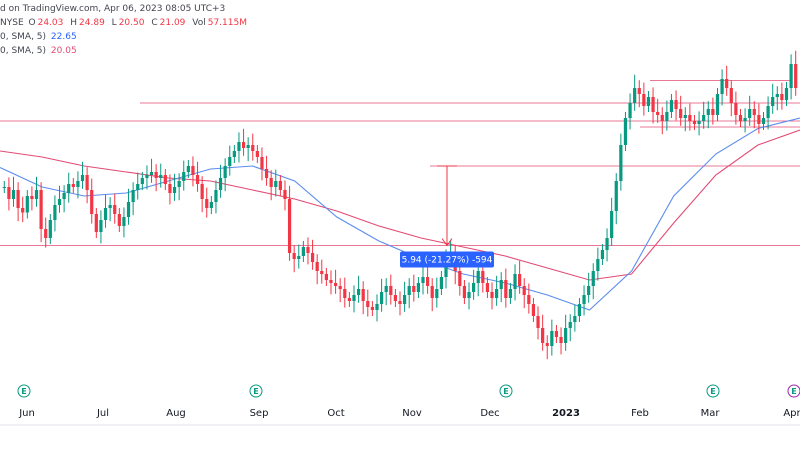 This screenshot has height=450, width=800. I want to click on measure-arrow, so click(447, 242).